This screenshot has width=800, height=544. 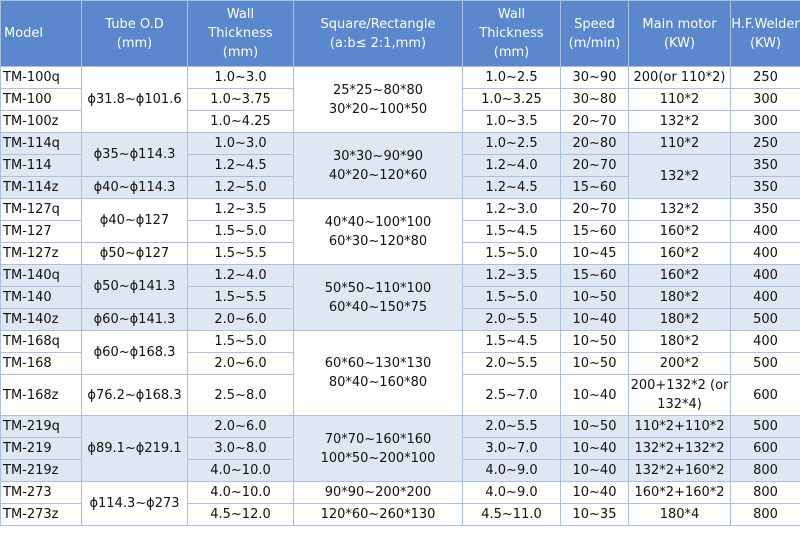 I want to click on wall-square-cell: 1.2~4.0, so click(x=511, y=165).